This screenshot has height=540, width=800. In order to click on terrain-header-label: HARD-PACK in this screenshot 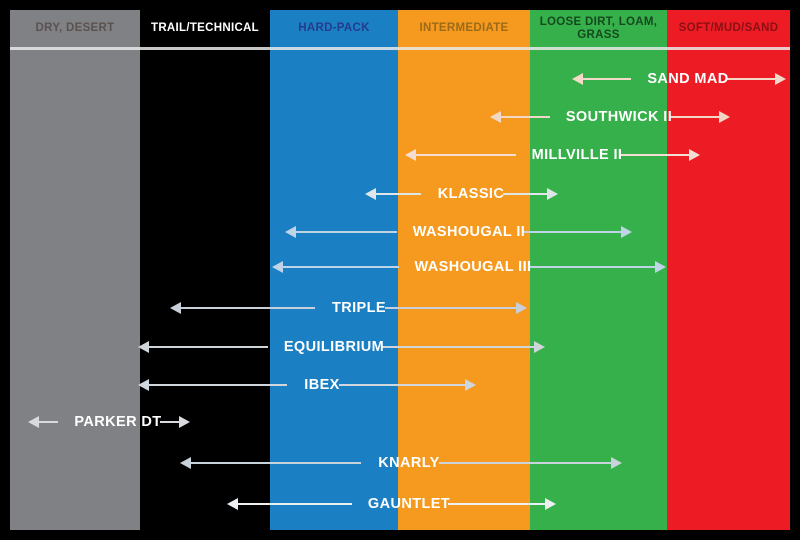, I will do `click(334, 28)`.